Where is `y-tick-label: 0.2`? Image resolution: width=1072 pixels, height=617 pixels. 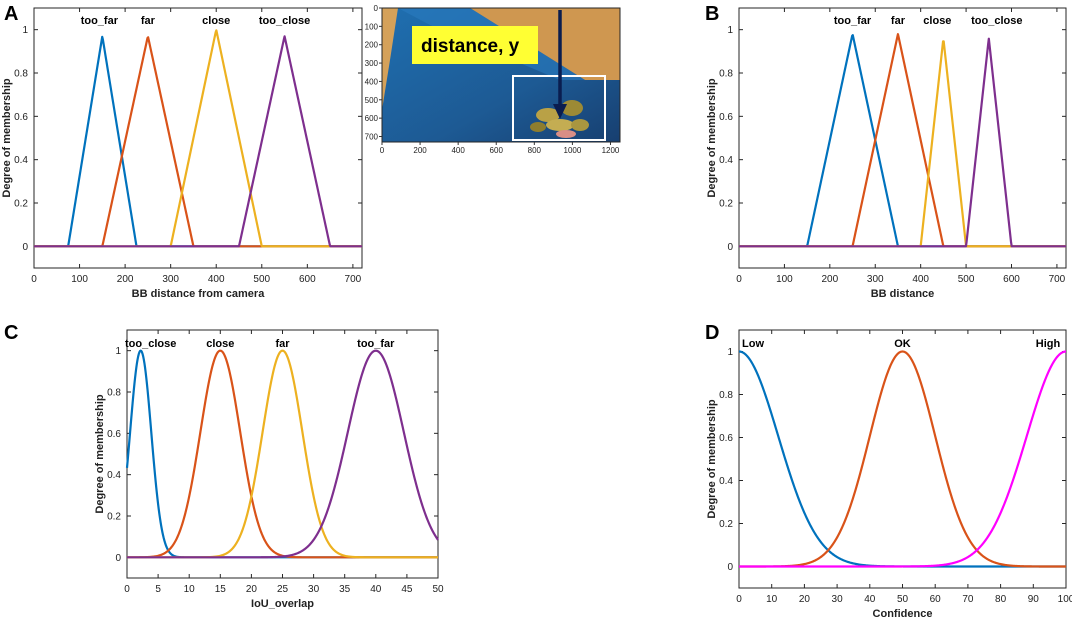
y-tick-label: 0.2 is located at coordinates (726, 204).